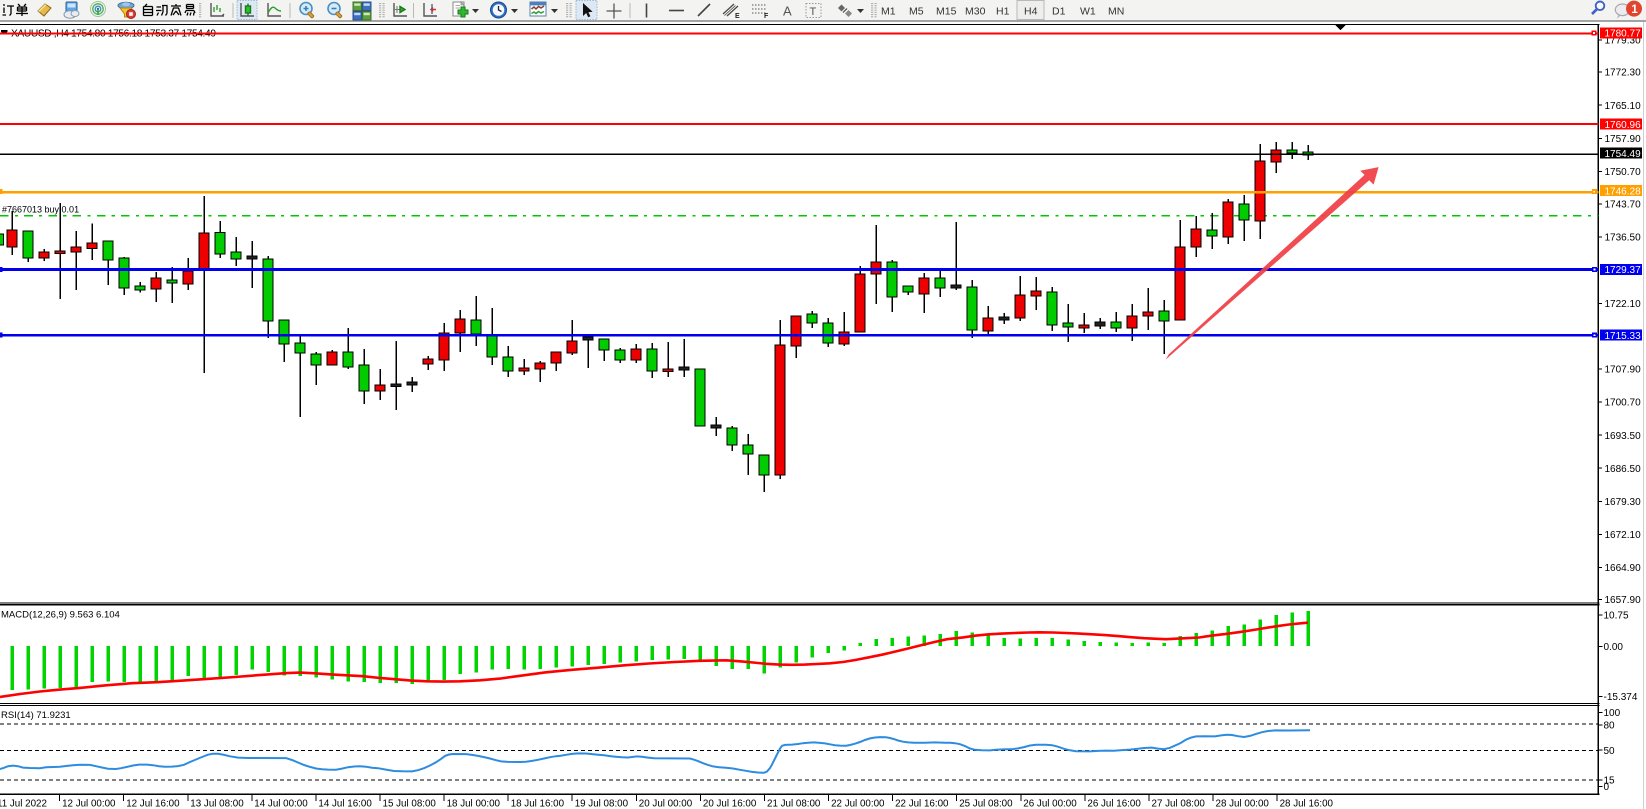  I want to click on svg-text: 15 Jul 08:00, so click(410, 804).